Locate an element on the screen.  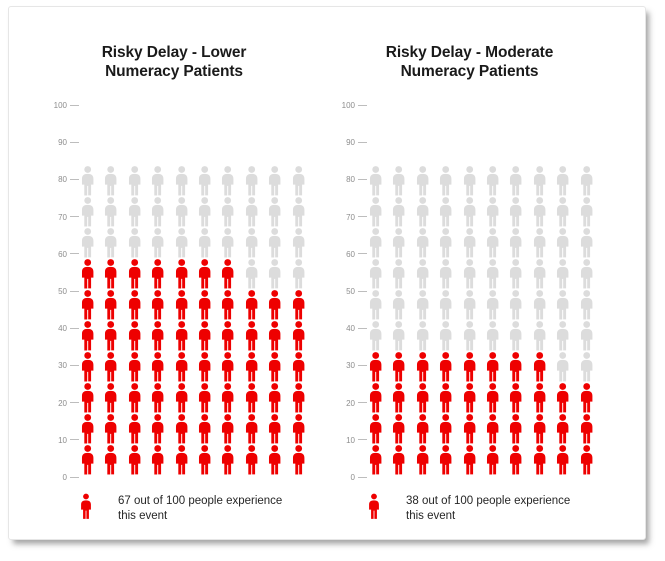
y-axis-left: 0 10 20 30 40 50 60 70 80 90 100 is located at coordinates (59, 291).